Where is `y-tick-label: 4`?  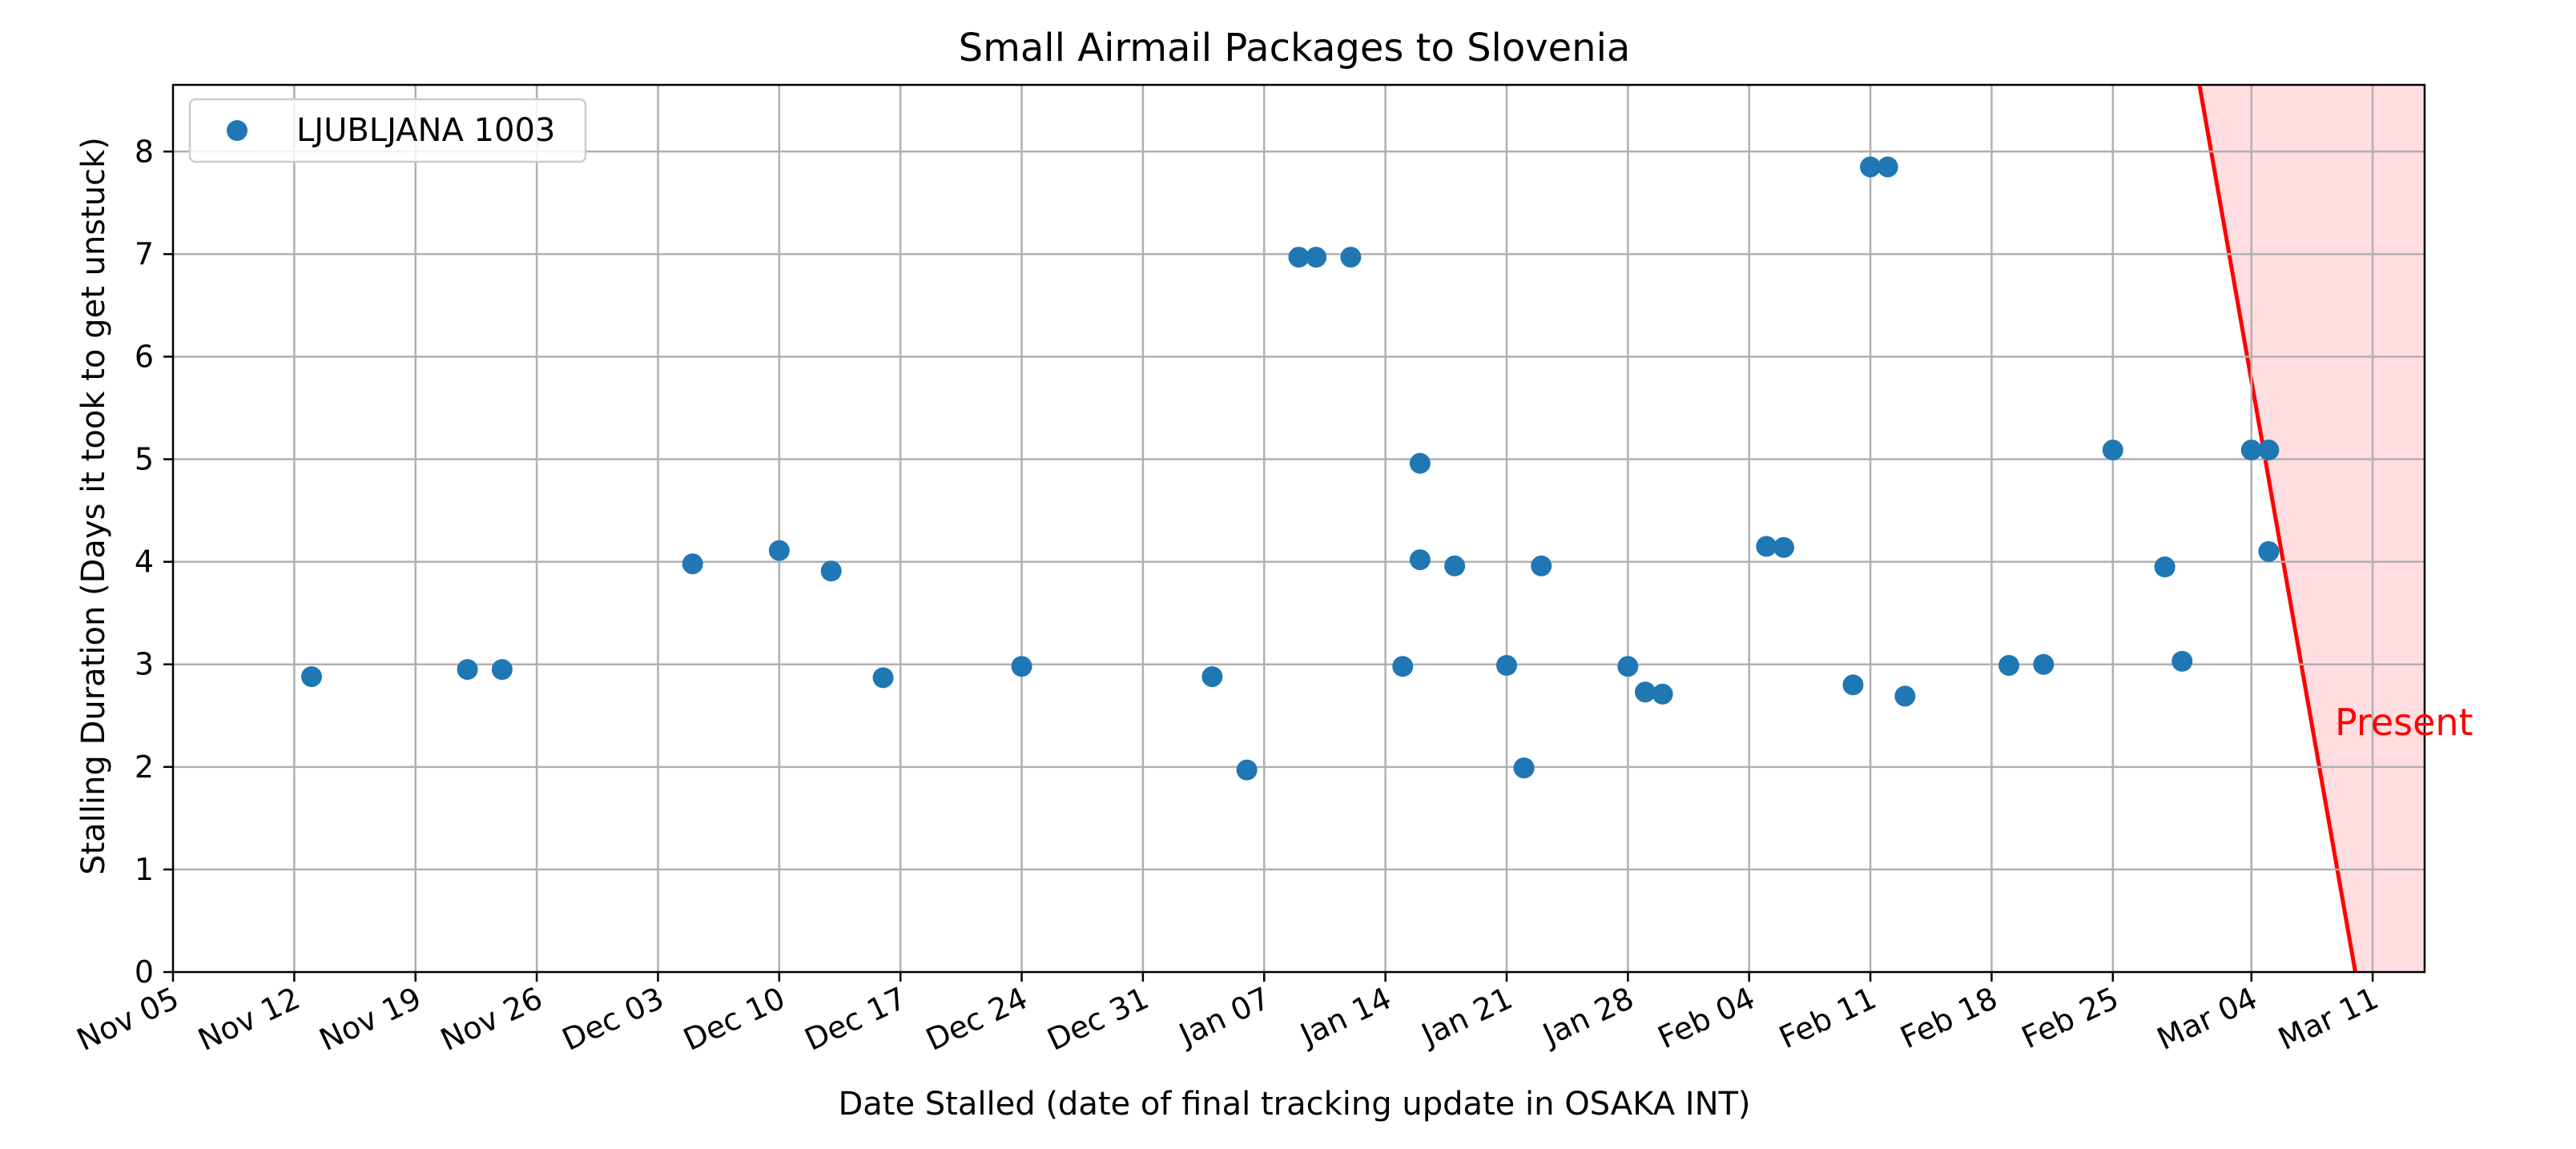
y-tick-label: 4 is located at coordinates (144, 562).